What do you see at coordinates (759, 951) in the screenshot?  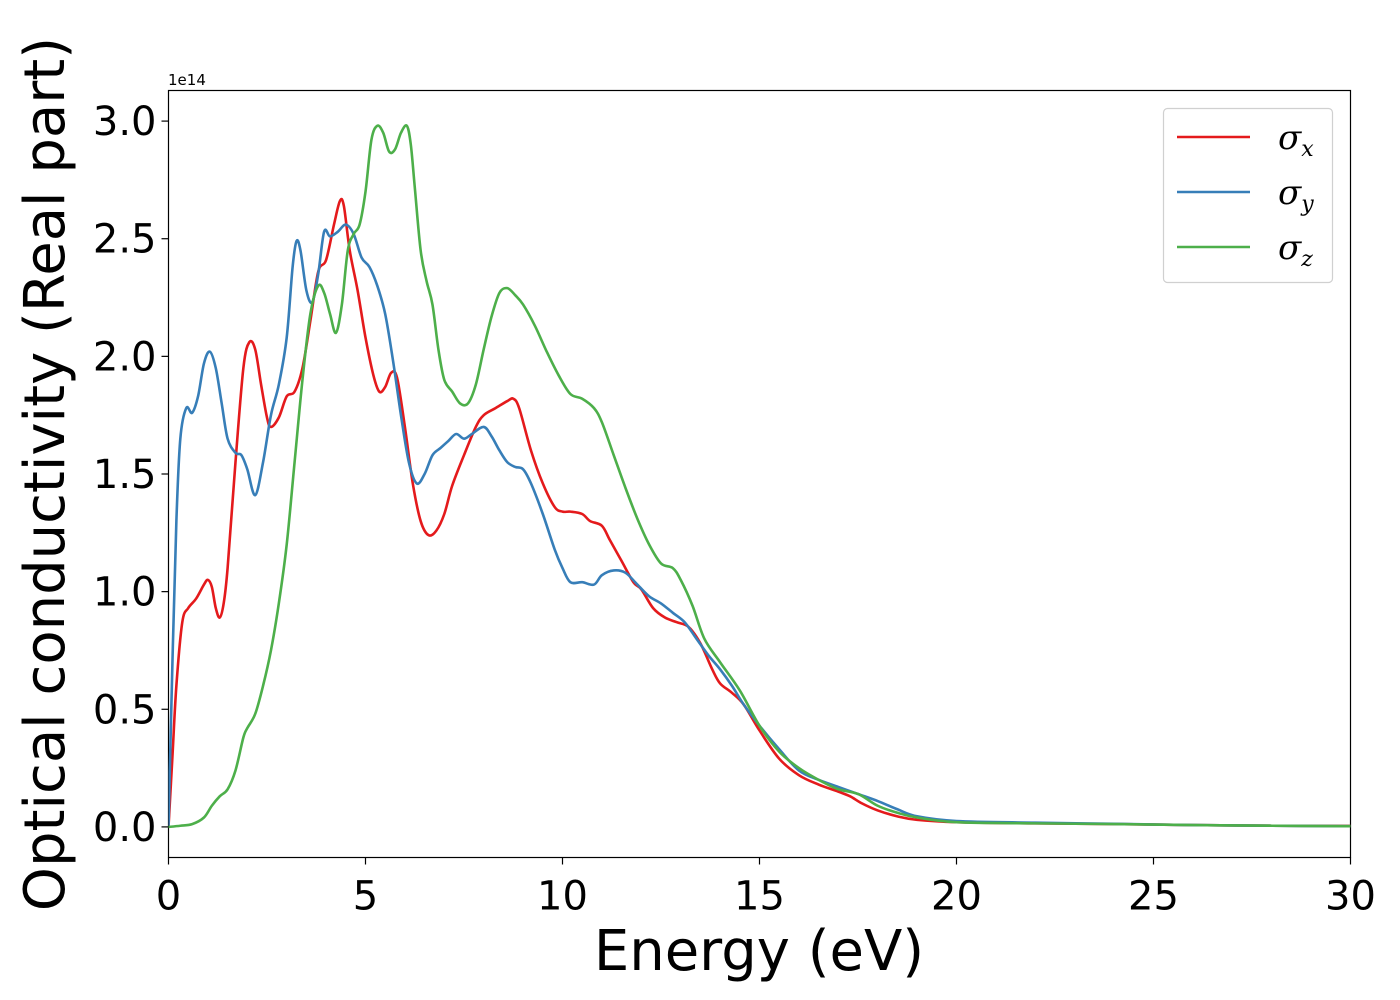 I see `x-axis-title: Energy (eV)` at bounding box center [759, 951].